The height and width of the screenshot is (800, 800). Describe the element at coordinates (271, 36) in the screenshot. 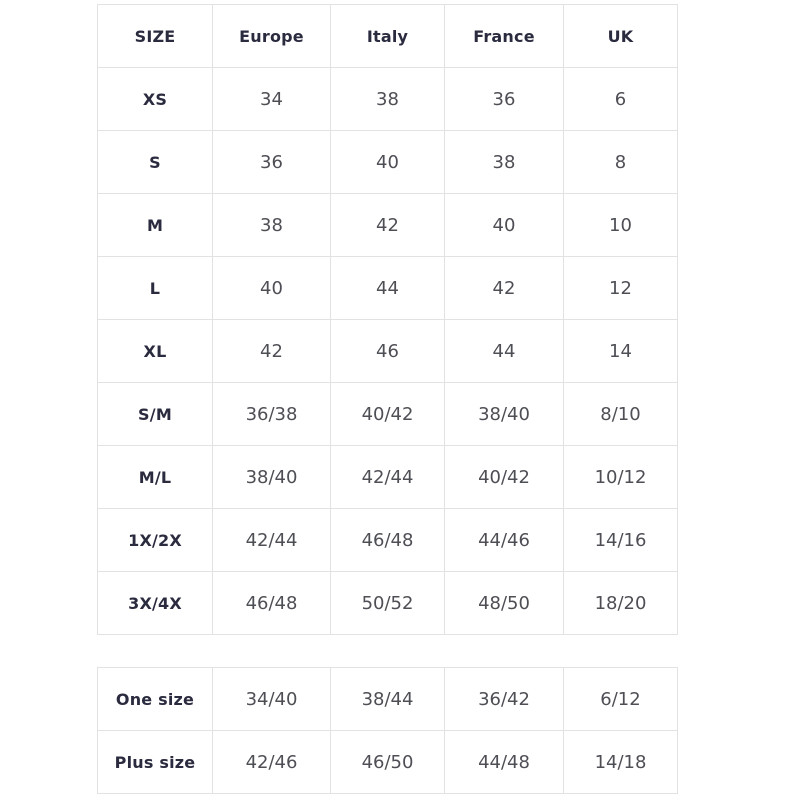

I see `column-header-europe: Europe` at that location.